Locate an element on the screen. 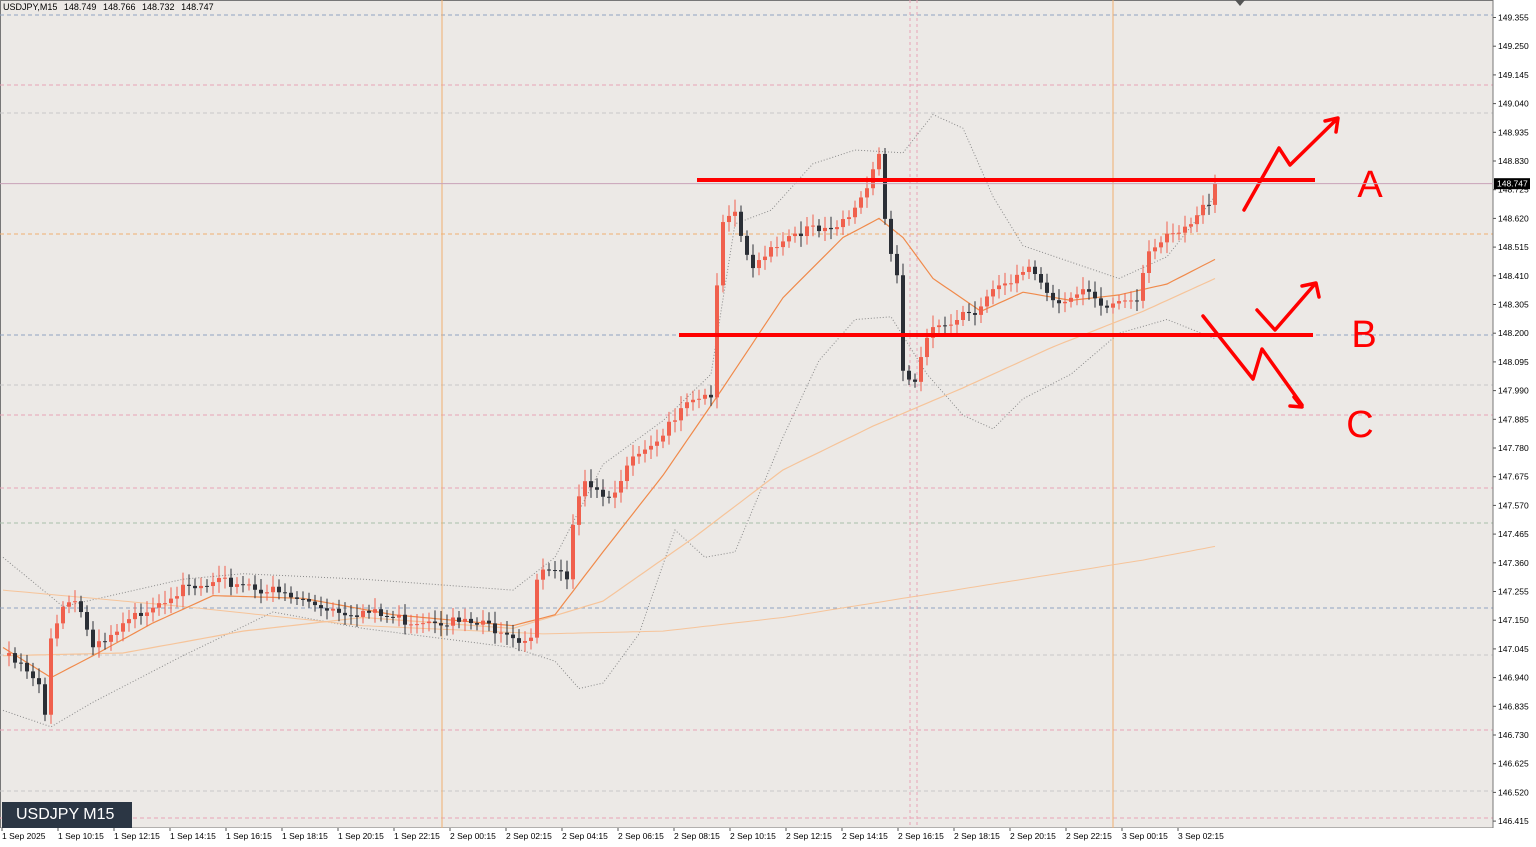 Image resolution: width=1536 pixels, height=847 pixels. price-tick-label: 147.465 is located at coordinates (1513, 534).